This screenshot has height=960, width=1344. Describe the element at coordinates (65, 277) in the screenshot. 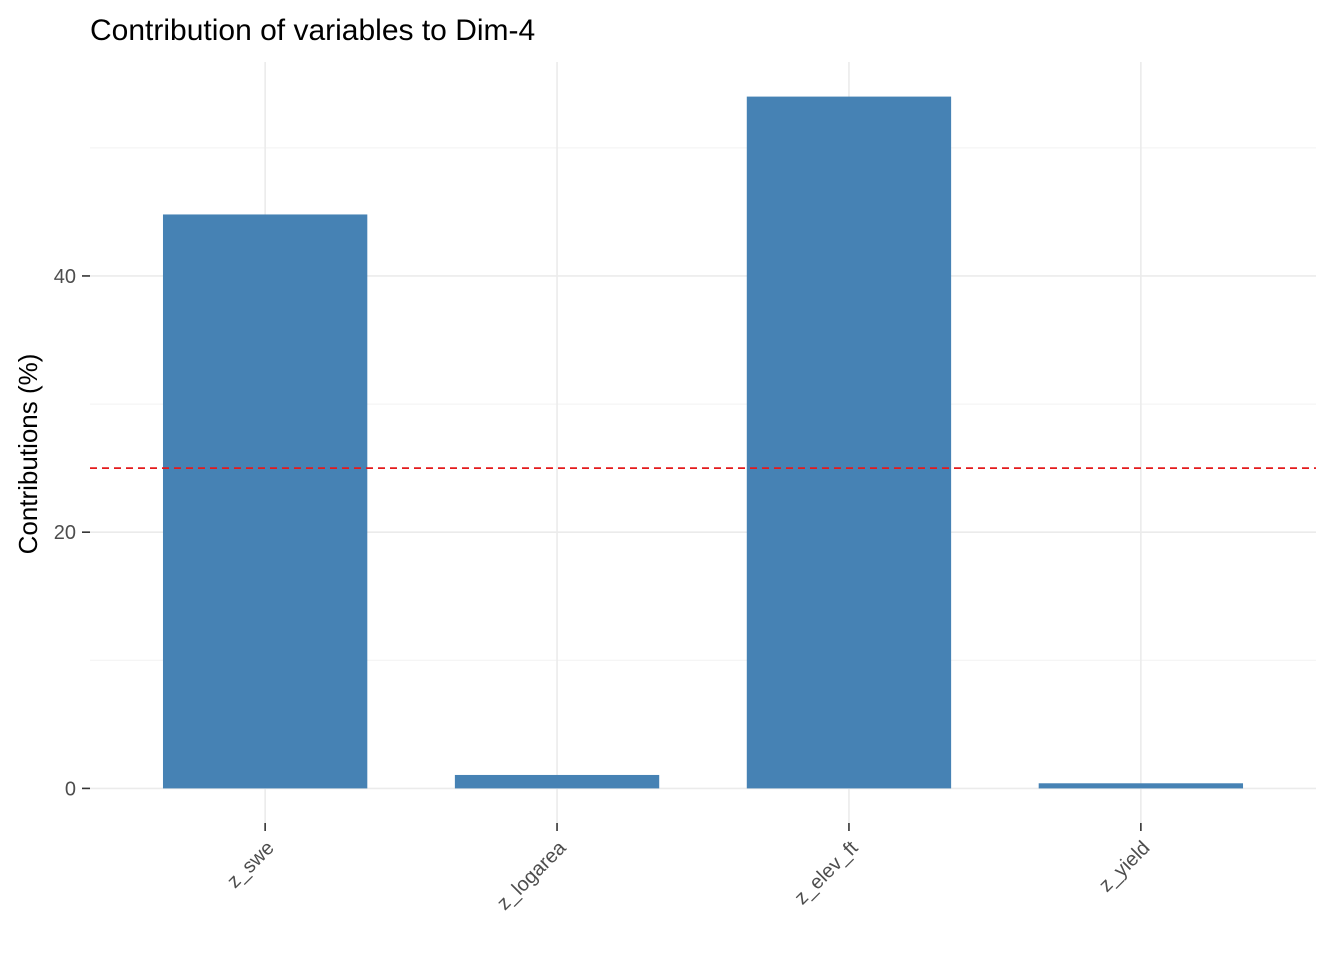

I see `y-tick-label: 40` at that location.